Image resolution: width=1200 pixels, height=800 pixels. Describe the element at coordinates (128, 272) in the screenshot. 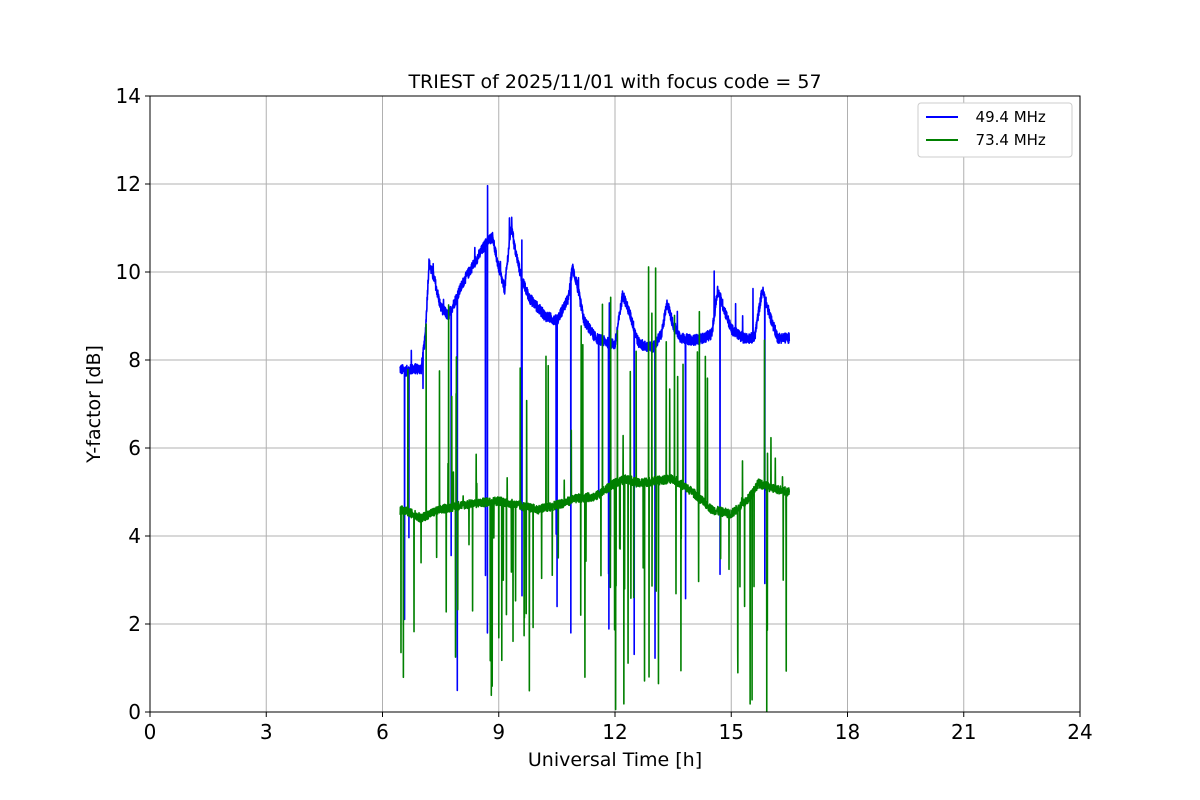

I see `y-tick-label: 10` at that location.